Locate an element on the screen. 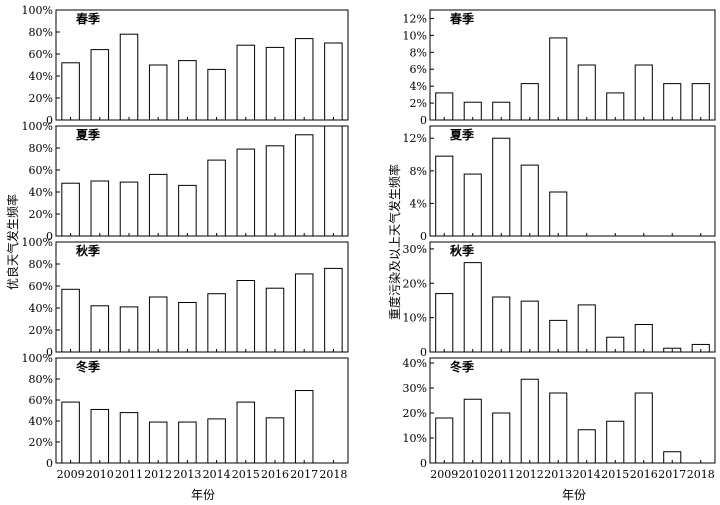 This screenshot has width=720, height=505. x-tick-label-right: 2018 is located at coordinates (701, 474).